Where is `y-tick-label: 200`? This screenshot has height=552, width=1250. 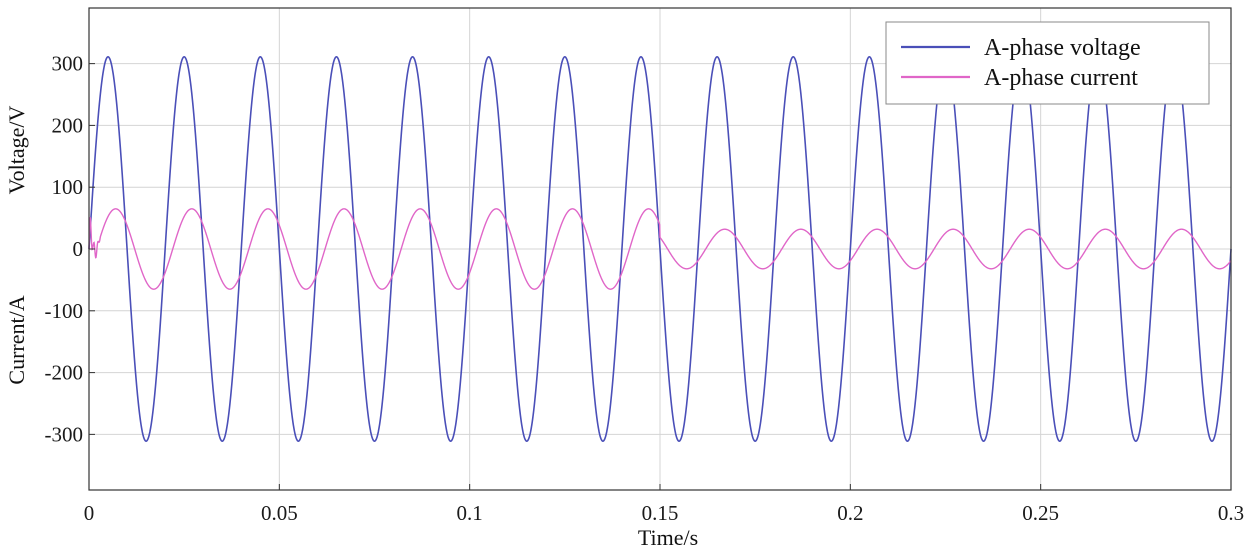
y-tick-label: 200 is located at coordinates (68, 125).